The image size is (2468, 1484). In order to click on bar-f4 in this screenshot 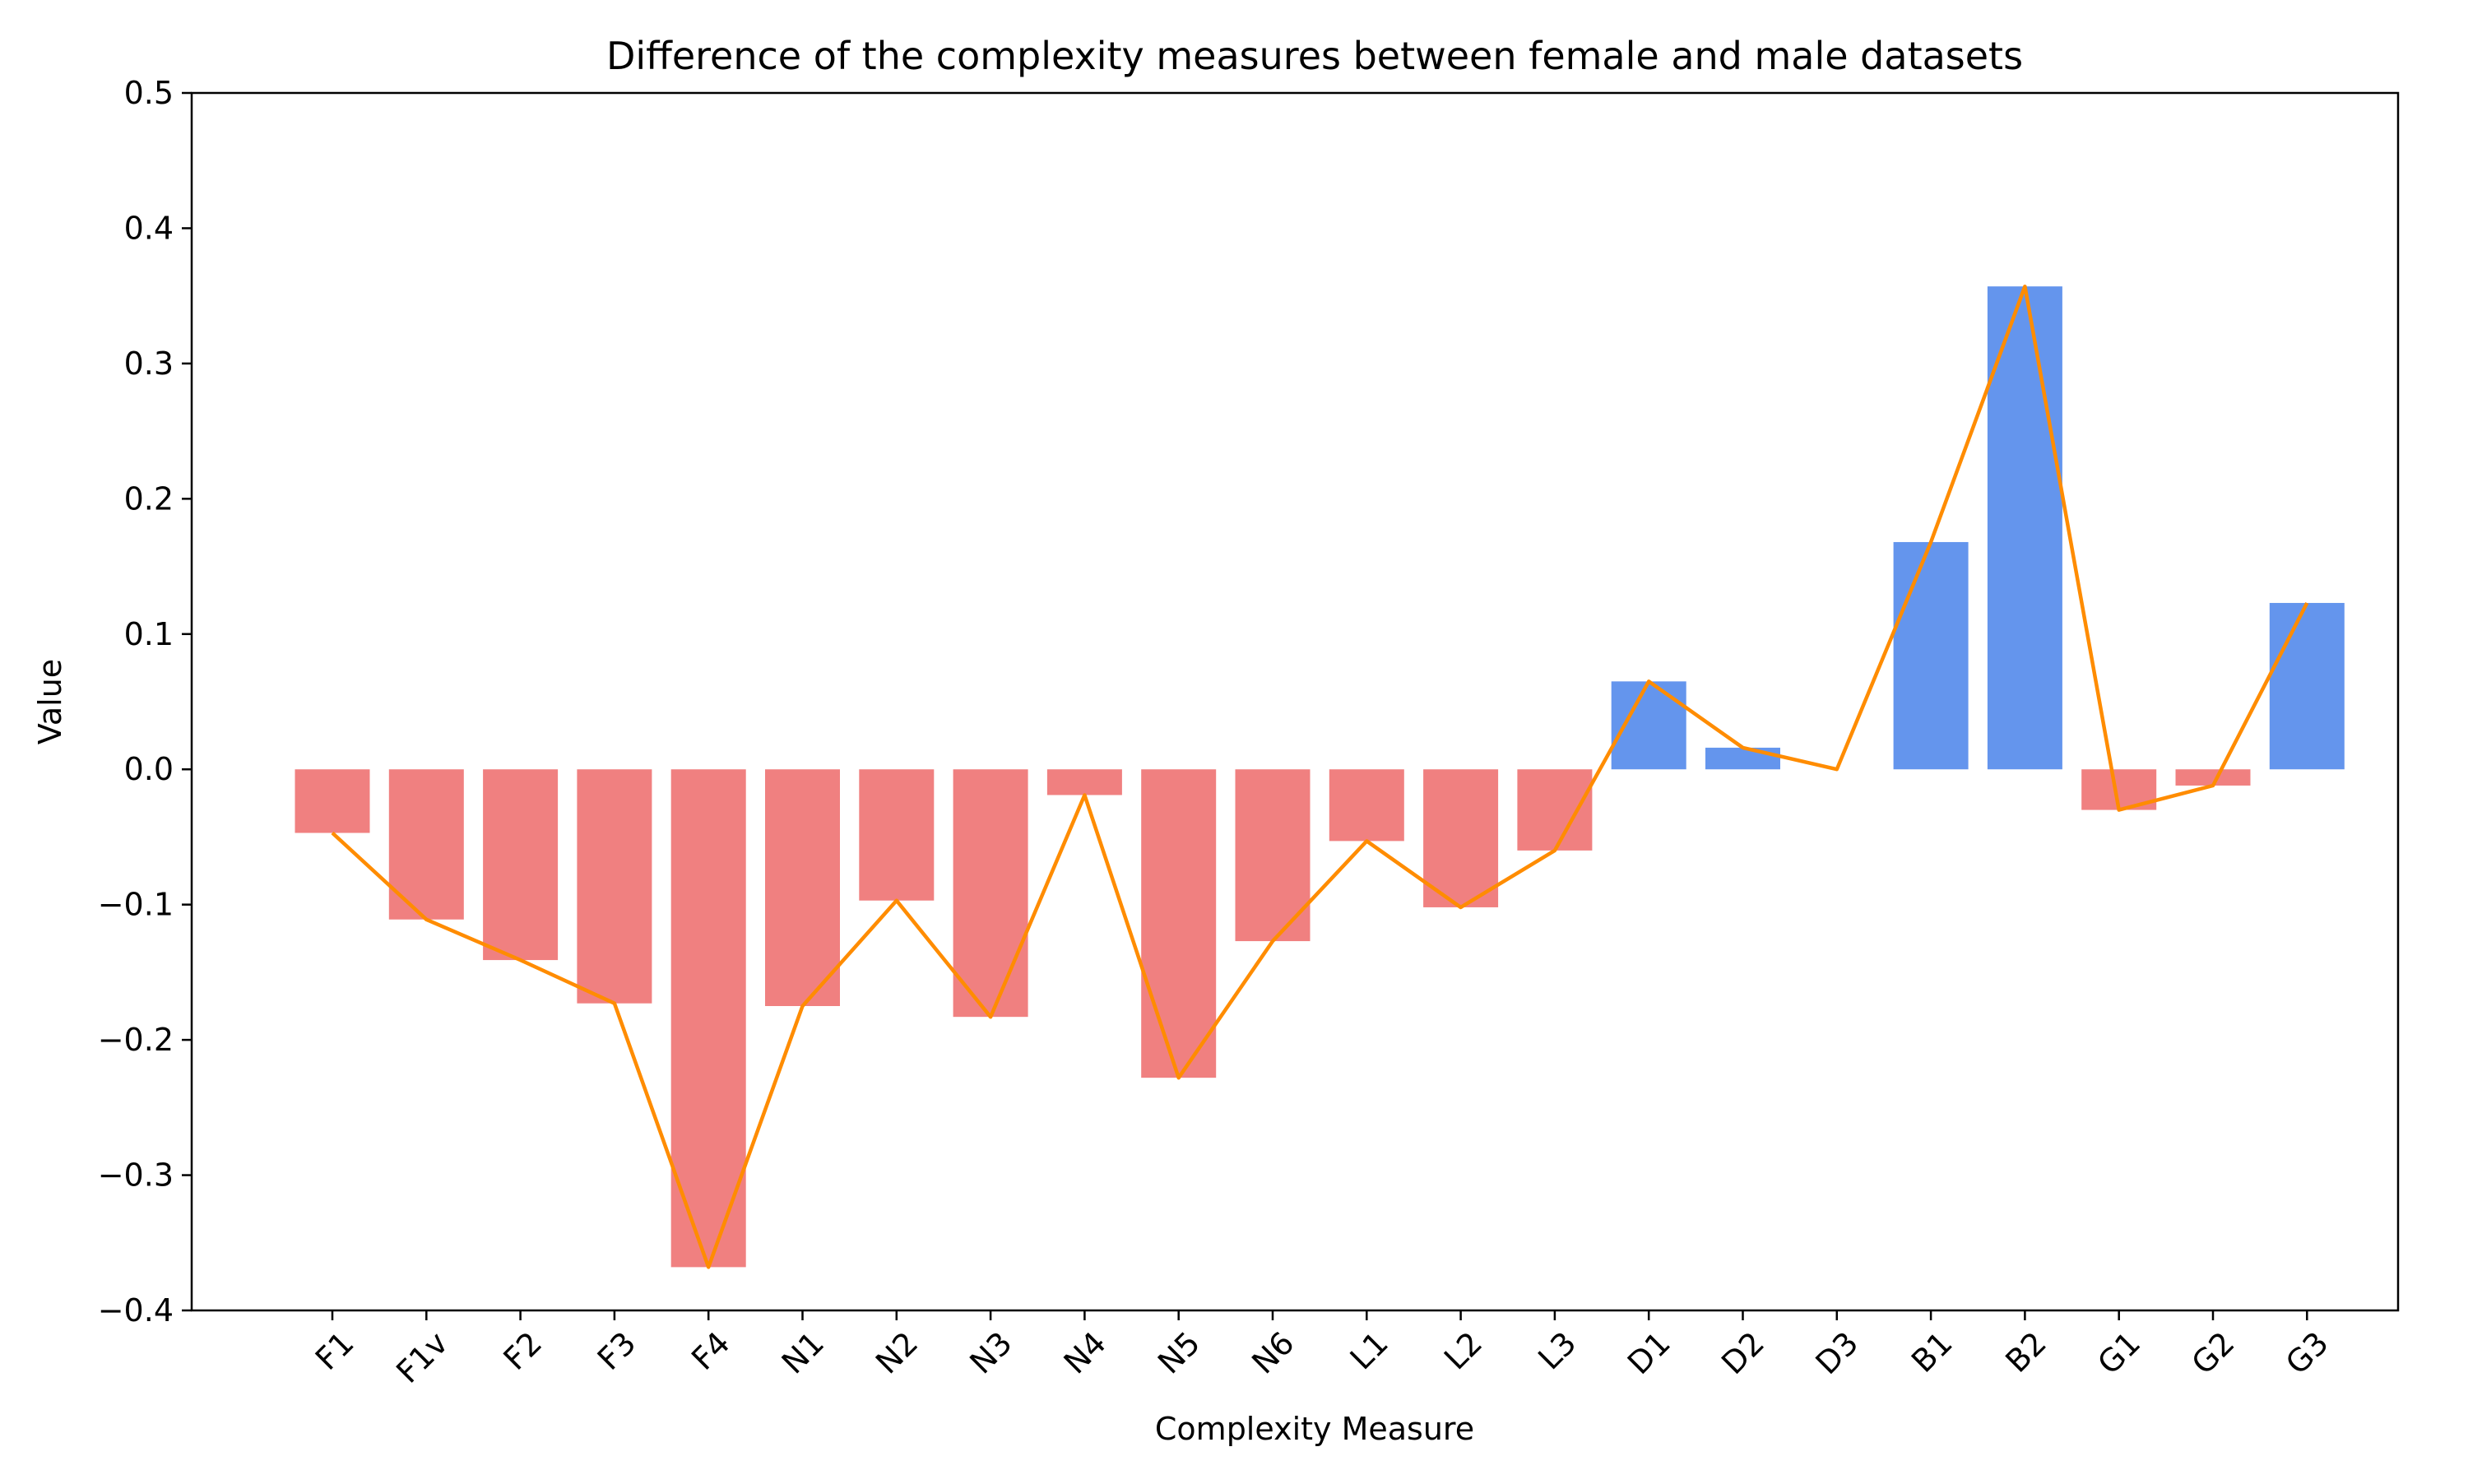, I will do `click(708, 1018)`.